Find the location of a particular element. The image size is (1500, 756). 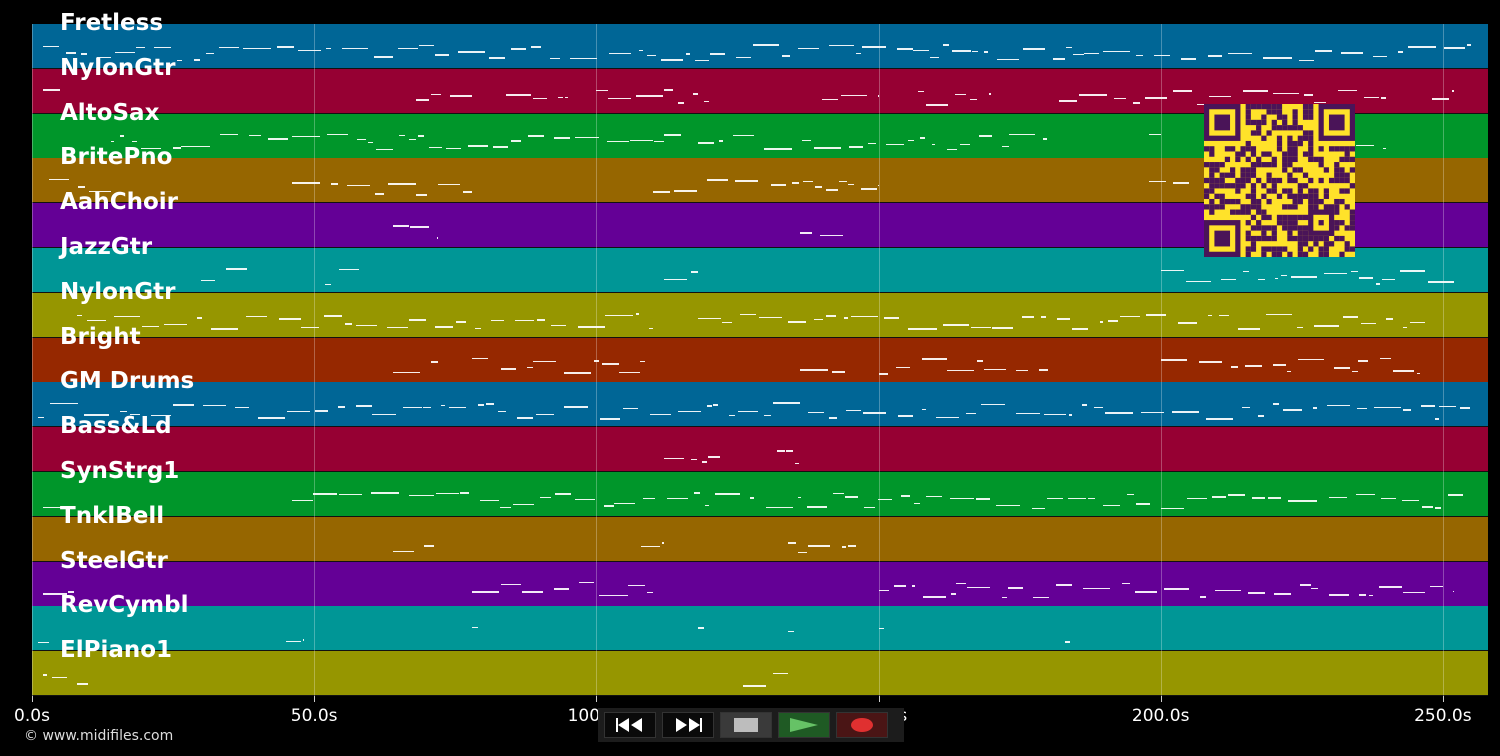

track-lane: TnklBell is located at coordinates (760, 532).